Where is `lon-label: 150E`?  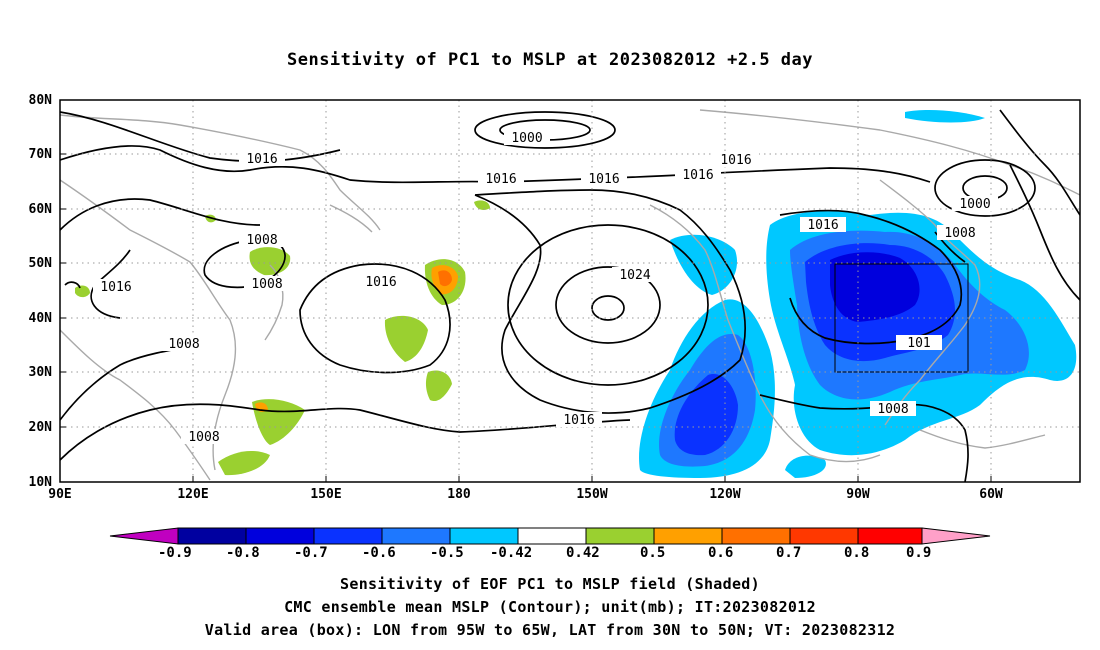 lon-label: 150E is located at coordinates (325, 494).